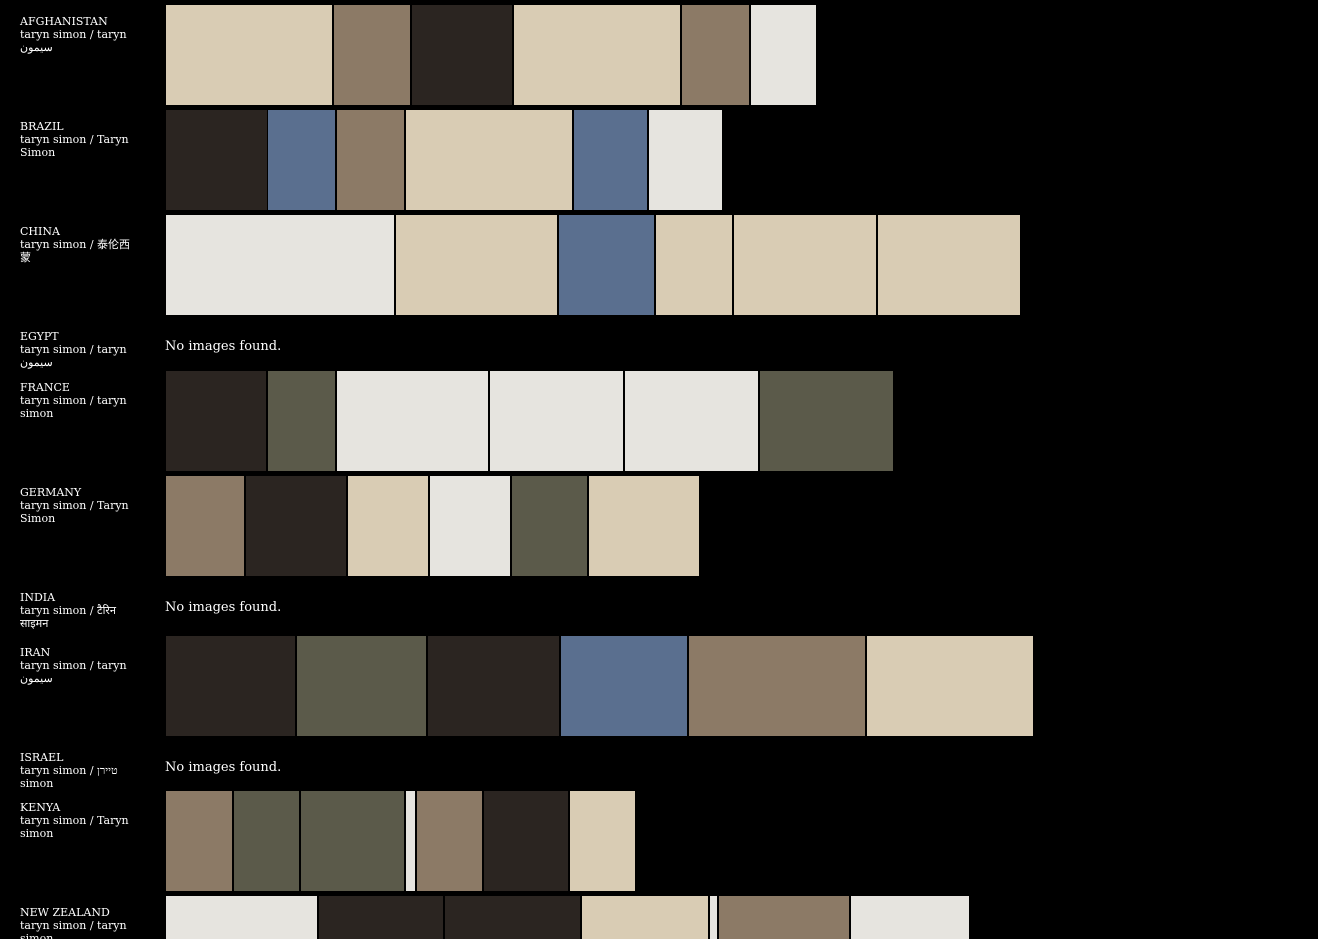  What do you see at coordinates (42, 126) in the screenshot?
I see `country: BRAZIL` at bounding box center [42, 126].